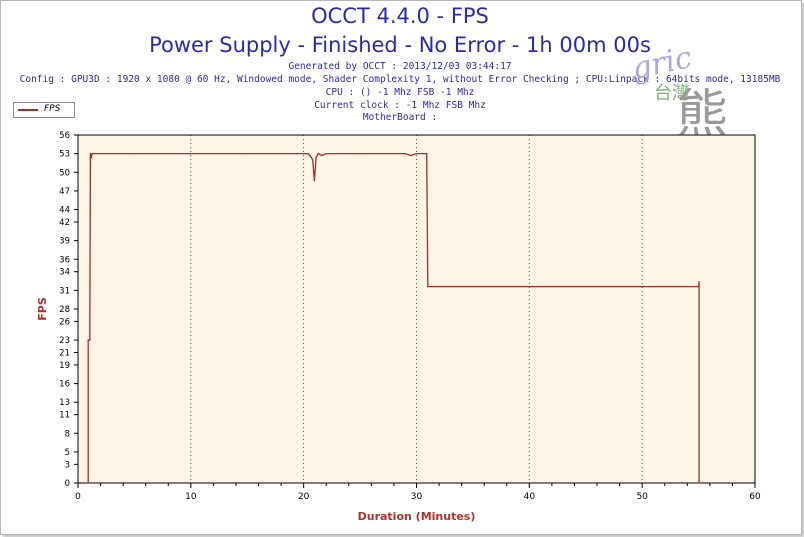 Image resolution: width=804 pixels, height=537 pixels. Describe the element at coordinates (28, 110) in the screenshot. I see `legend-swatch` at that location.